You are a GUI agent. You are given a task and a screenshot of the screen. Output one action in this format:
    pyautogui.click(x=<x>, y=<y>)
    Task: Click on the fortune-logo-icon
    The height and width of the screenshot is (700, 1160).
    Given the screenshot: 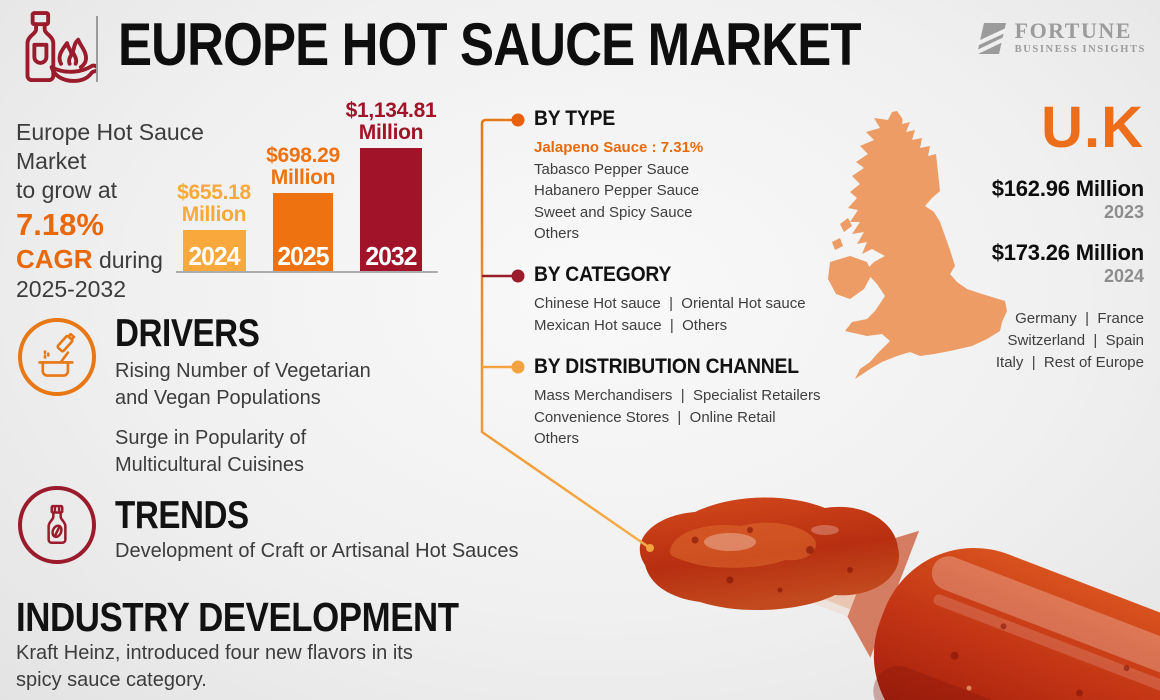 What is the action you would take?
    pyautogui.click(x=990, y=39)
    